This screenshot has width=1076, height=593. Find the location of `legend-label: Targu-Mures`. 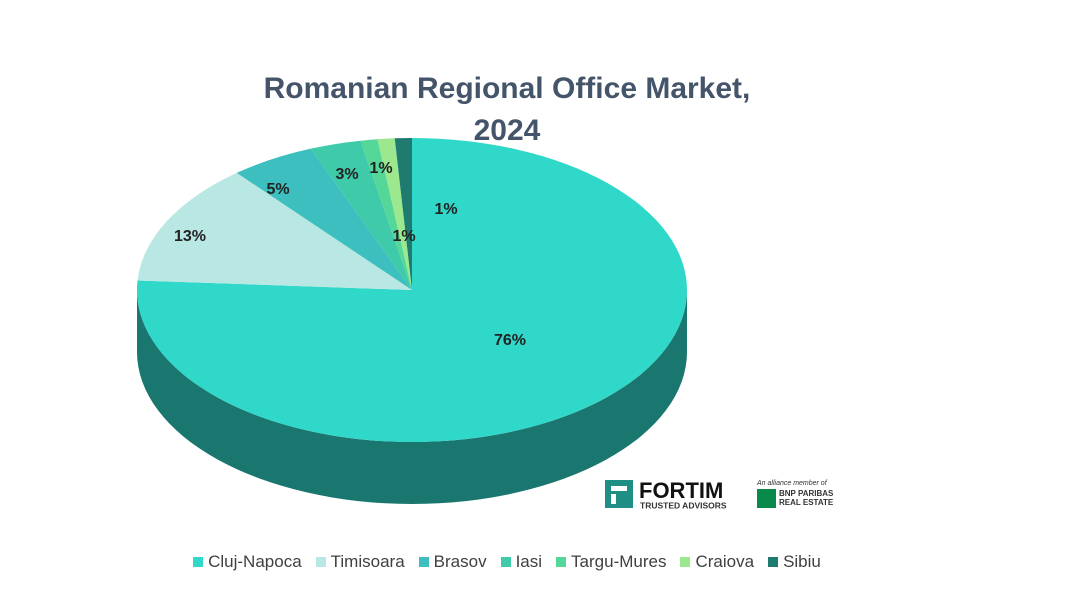

legend-label: Targu-Mures is located at coordinates (619, 561).